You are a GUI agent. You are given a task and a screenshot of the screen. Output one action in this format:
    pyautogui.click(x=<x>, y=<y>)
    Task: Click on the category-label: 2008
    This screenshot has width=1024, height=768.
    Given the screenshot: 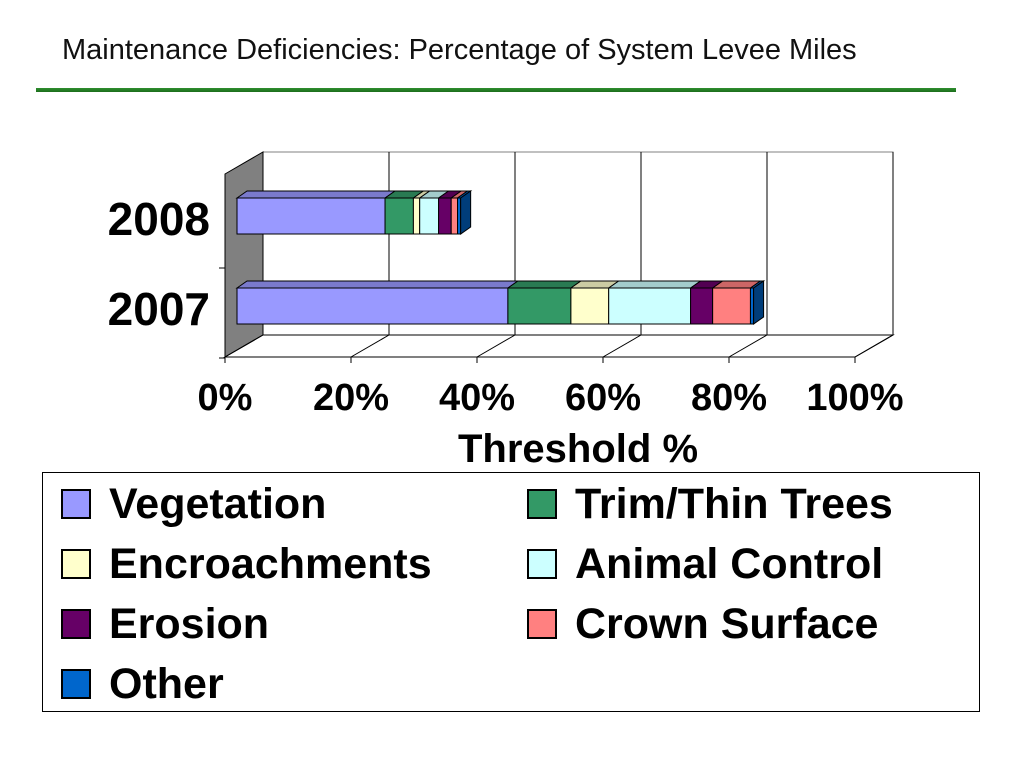 What is the action you would take?
    pyautogui.click(x=159, y=219)
    